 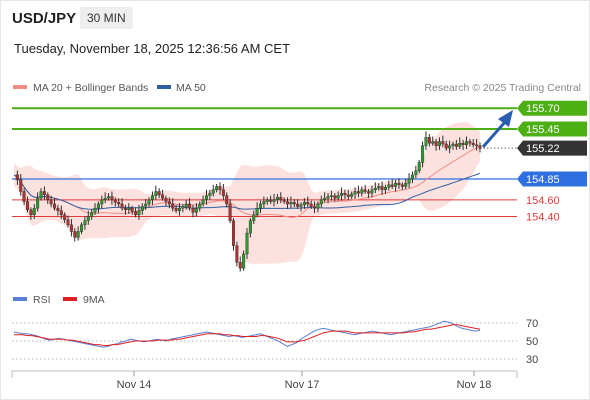 I want to click on level-tag-text: 154.40, so click(x=543, y=217).